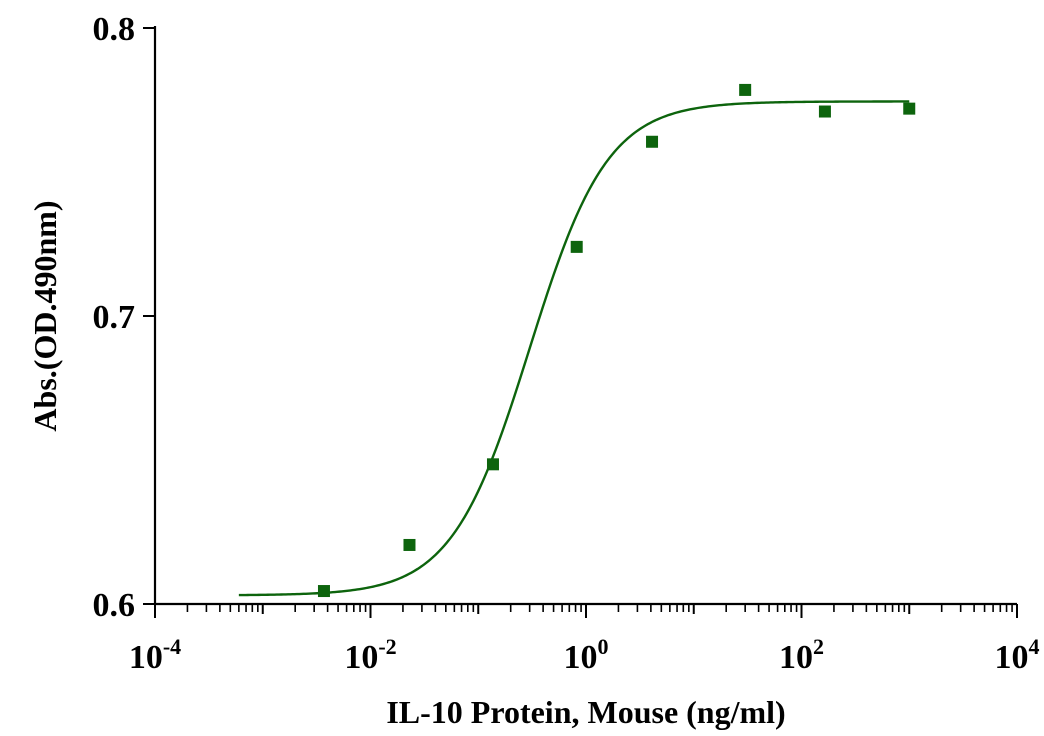 This screenshot has height=736, width=1044. What do you see at coordinates (585, 712) in the screenshot?
I see `x-axis-title: IL-10 Protein, Mouse (ng/ml)` at bounding box center [585, 712].